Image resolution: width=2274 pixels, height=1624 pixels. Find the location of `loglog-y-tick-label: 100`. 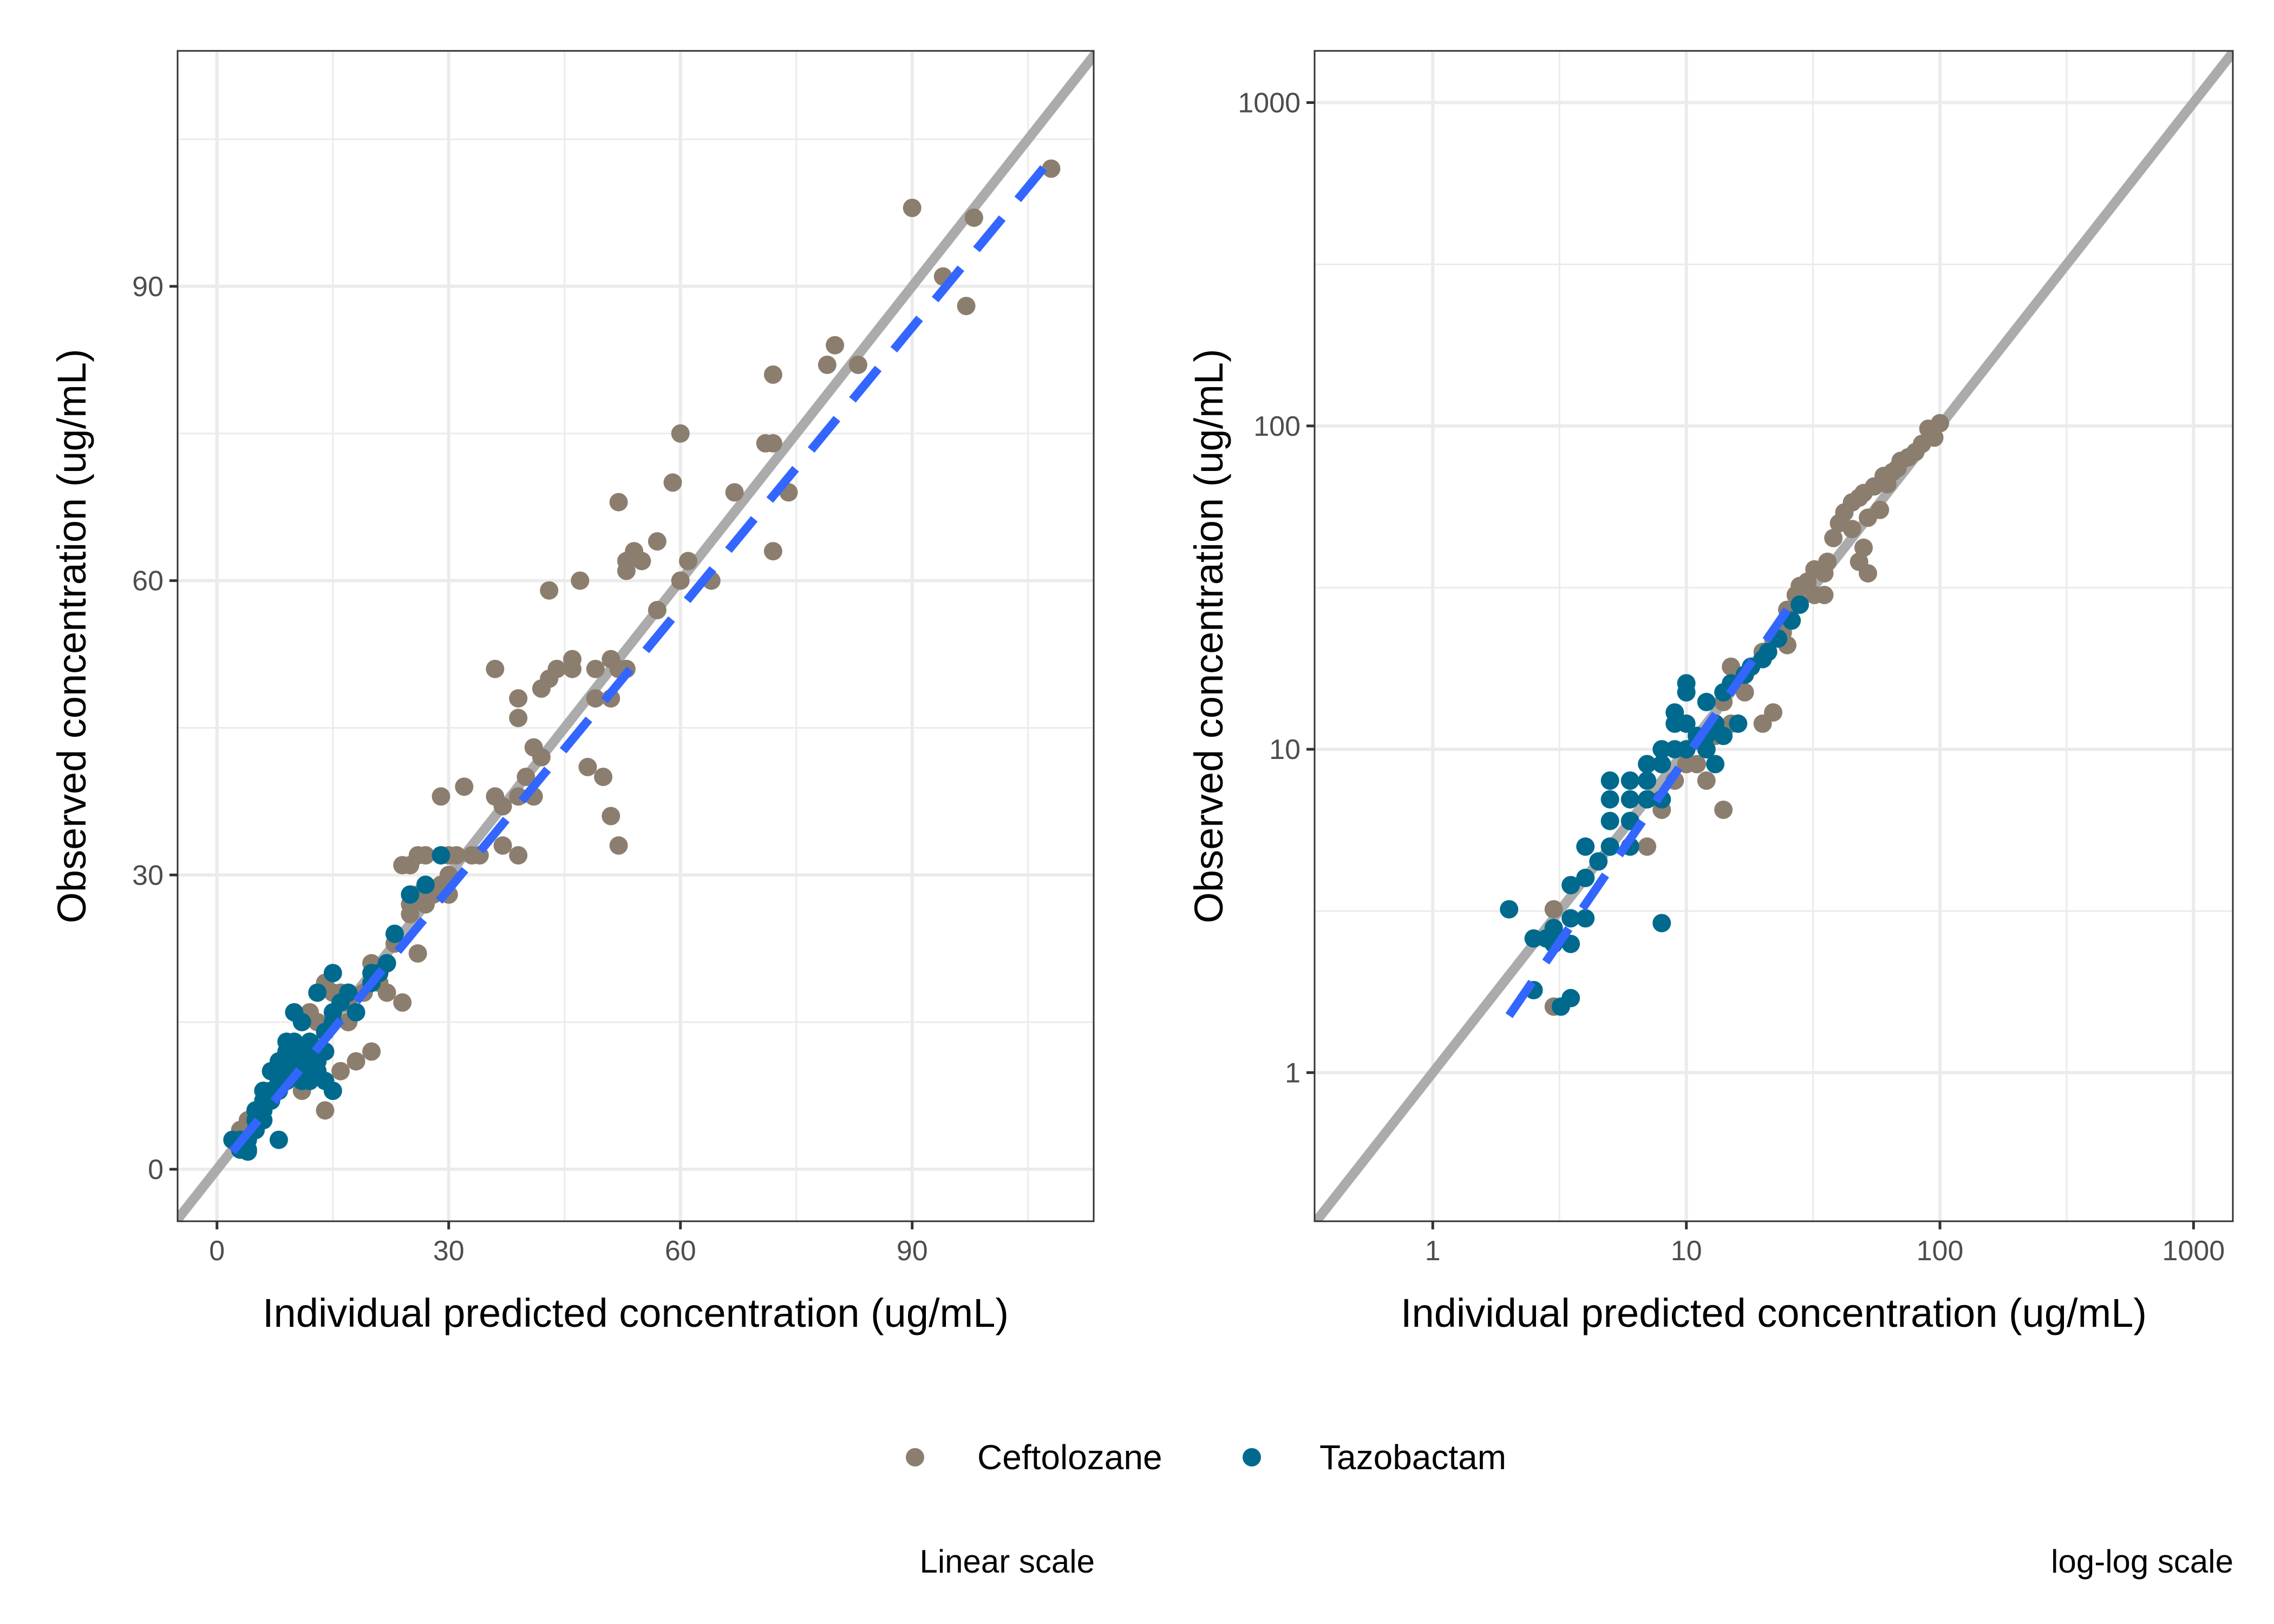

loglog-y-tick-label: 100 is located at coordinates (1277, 426).